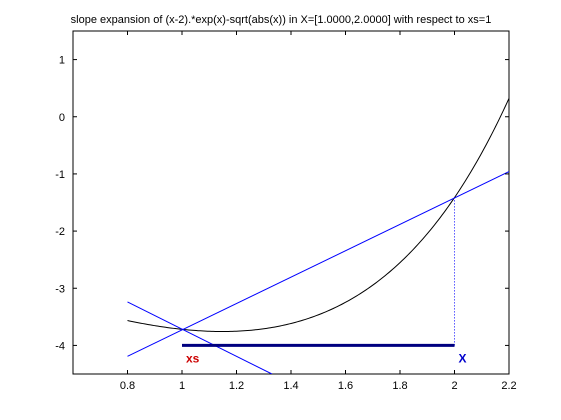 The image size is (561, 420). I want to click on x-tick-label: 0.8, so click(127, 386).